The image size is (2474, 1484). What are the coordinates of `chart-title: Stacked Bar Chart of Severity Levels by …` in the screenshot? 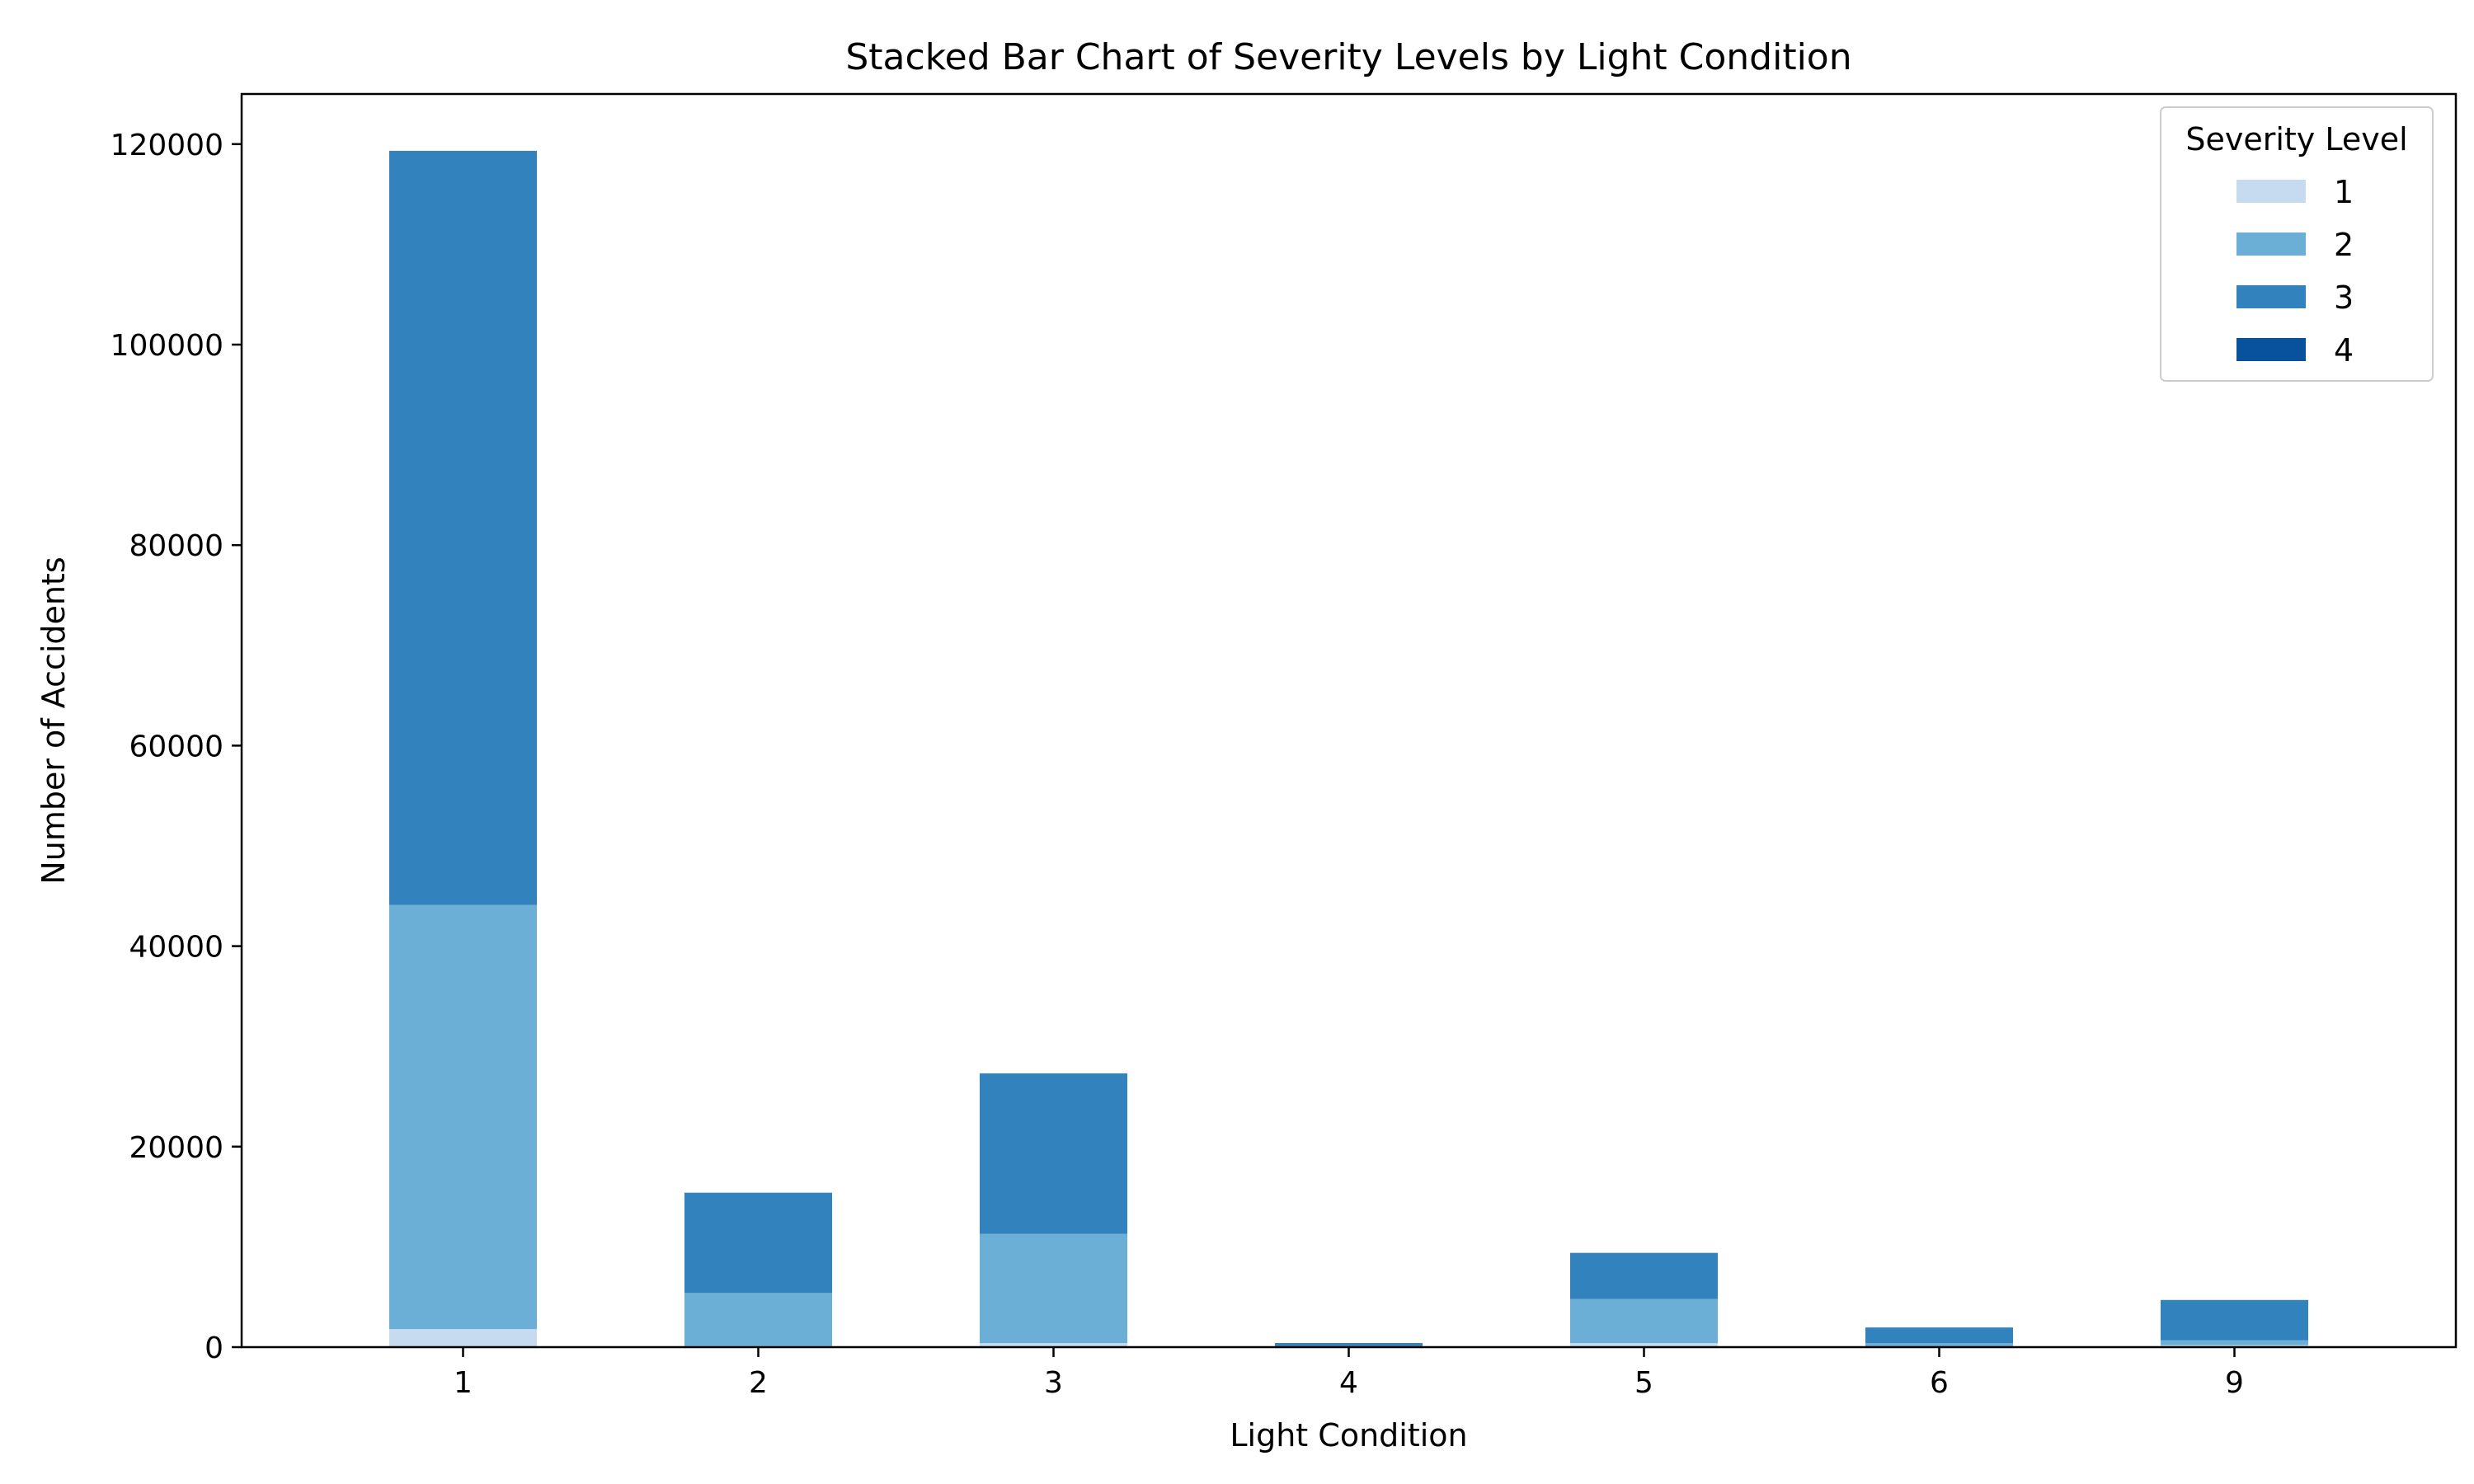 It's located at (1348, 57).